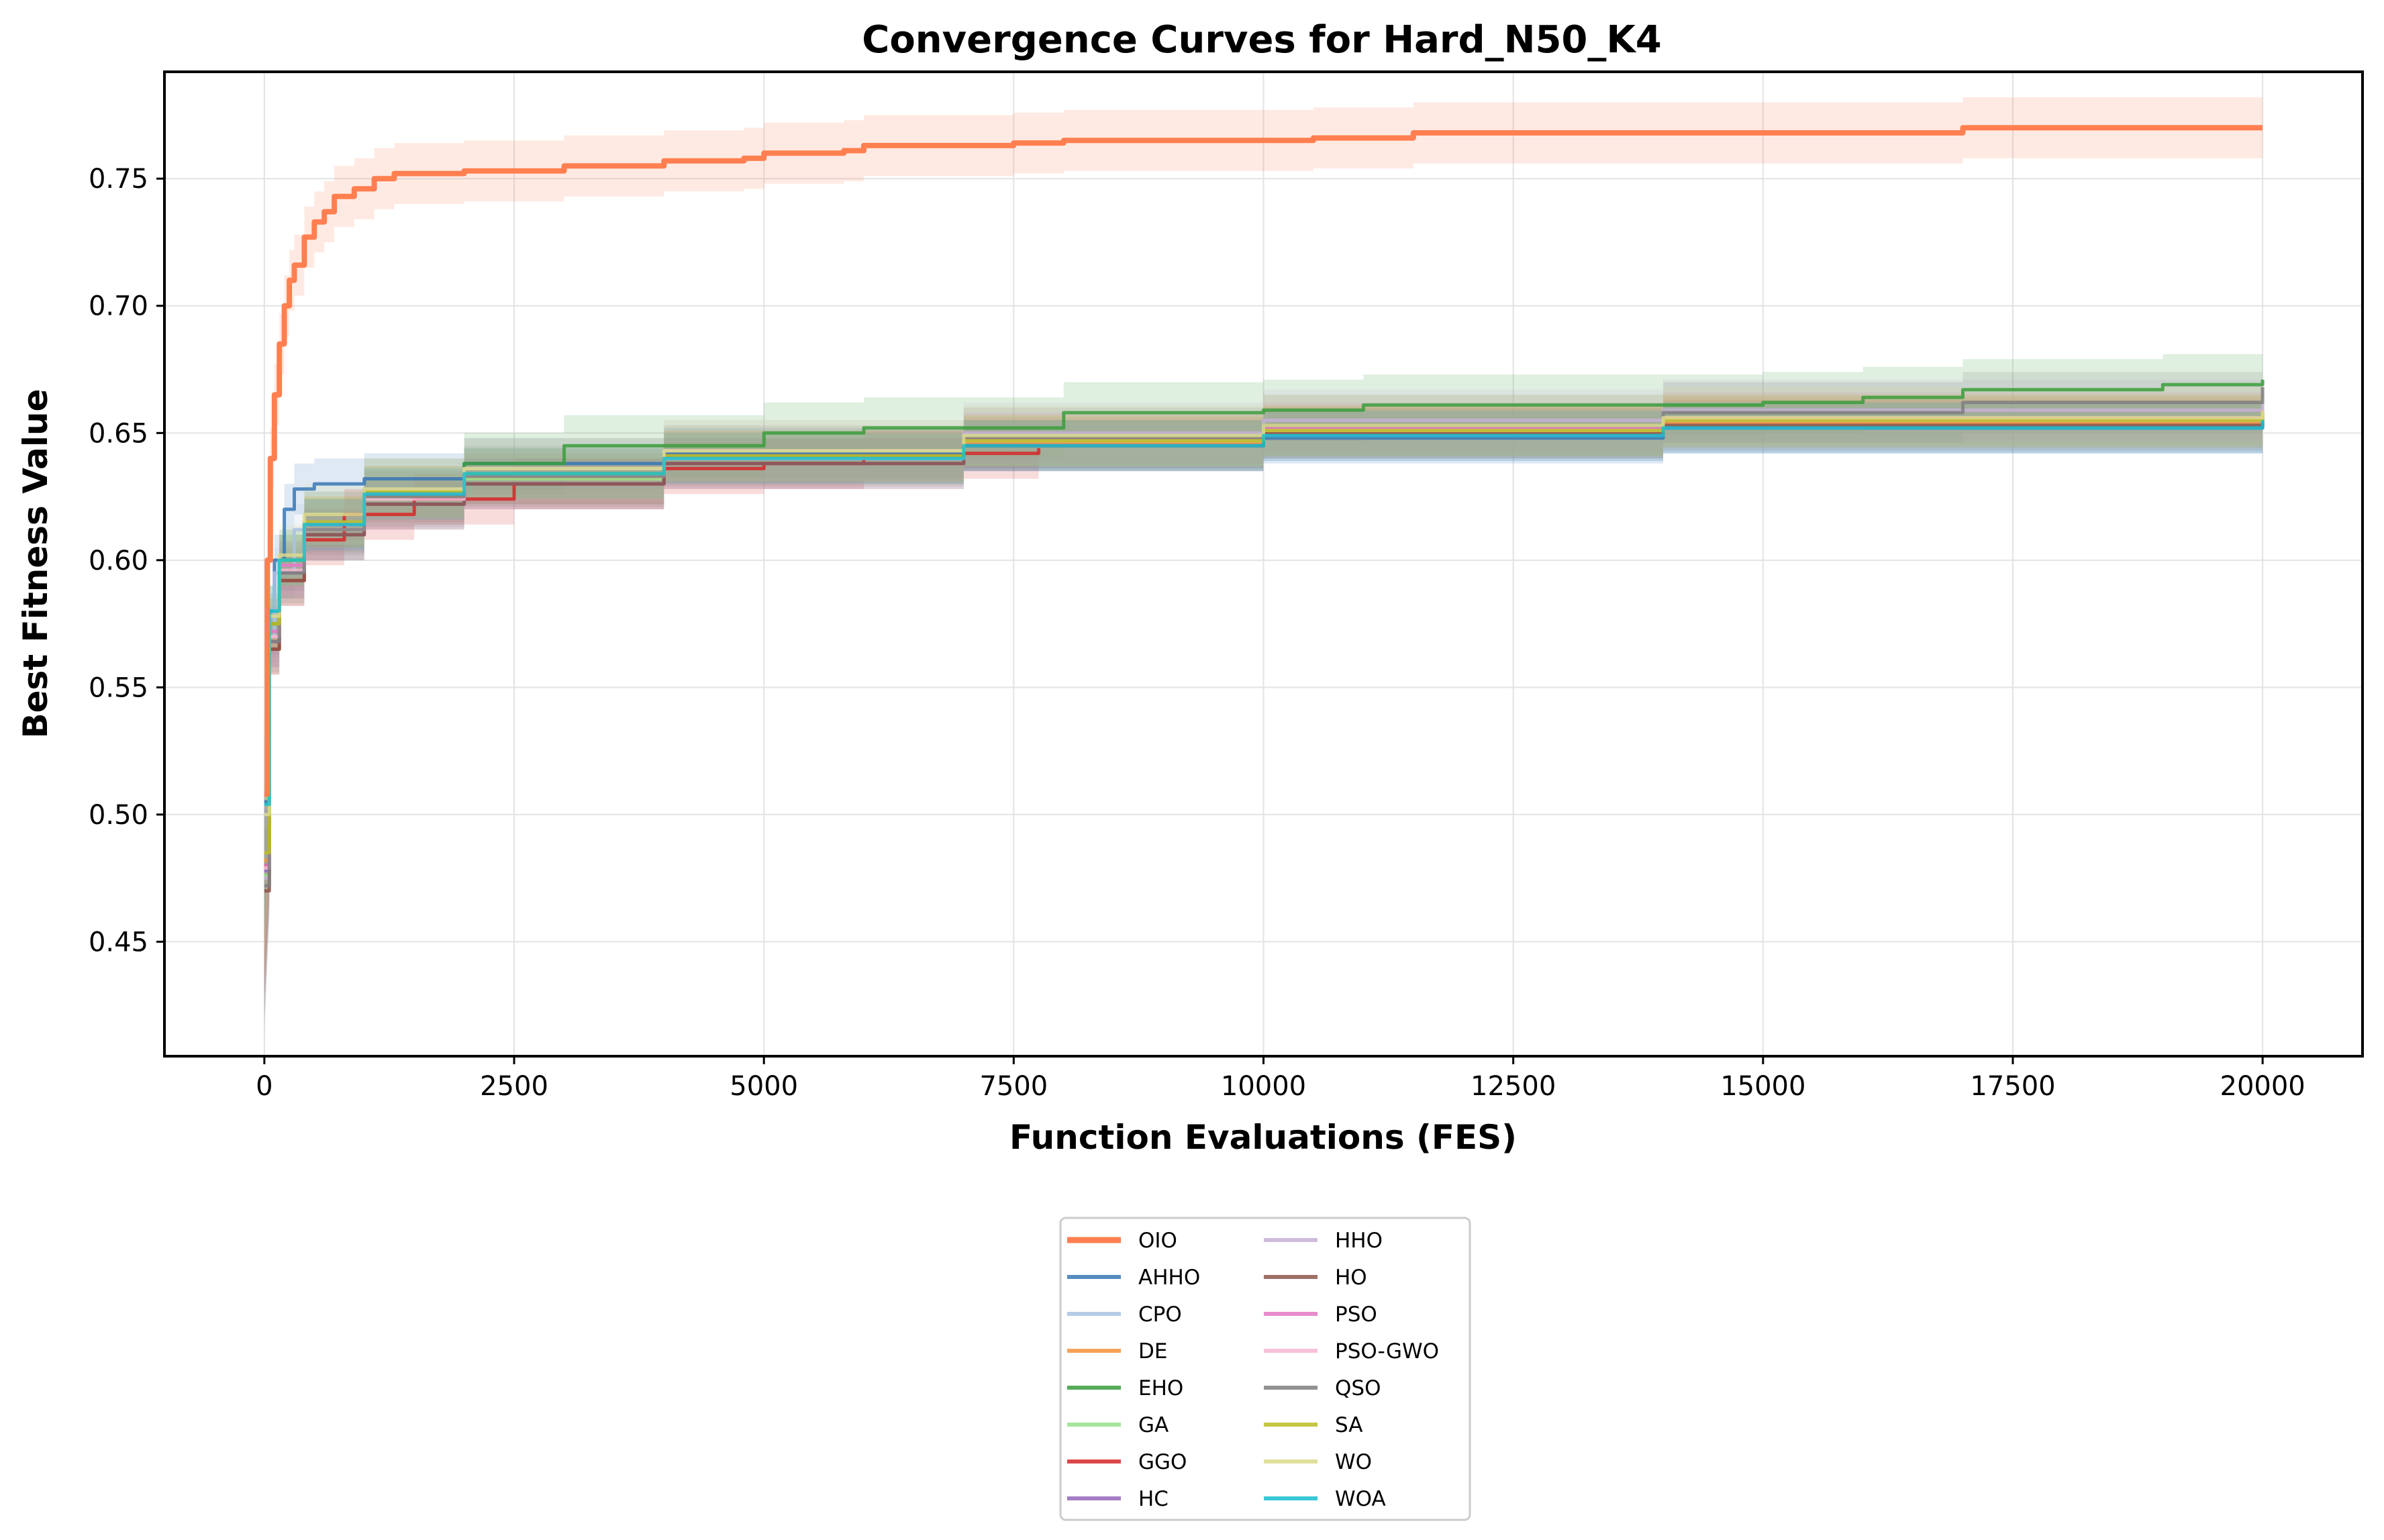 The image size is (2384, 1540). I want to click on legend-item-pso-gwo: PSO-GWO, so click(1351, 1351).